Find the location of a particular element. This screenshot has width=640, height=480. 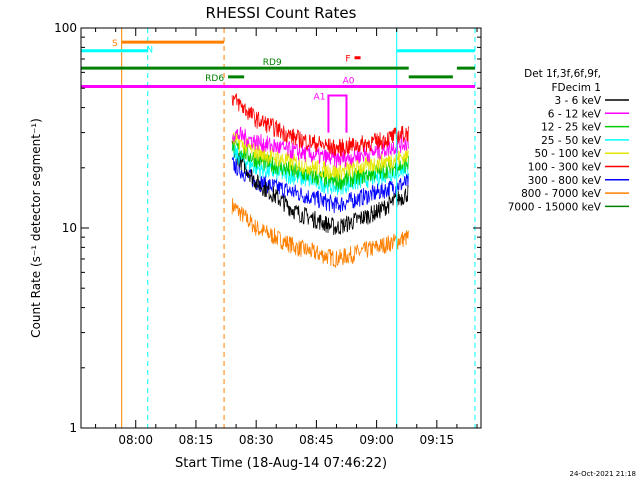

y-tick-label: 100 is located at coordinates (65, 28).